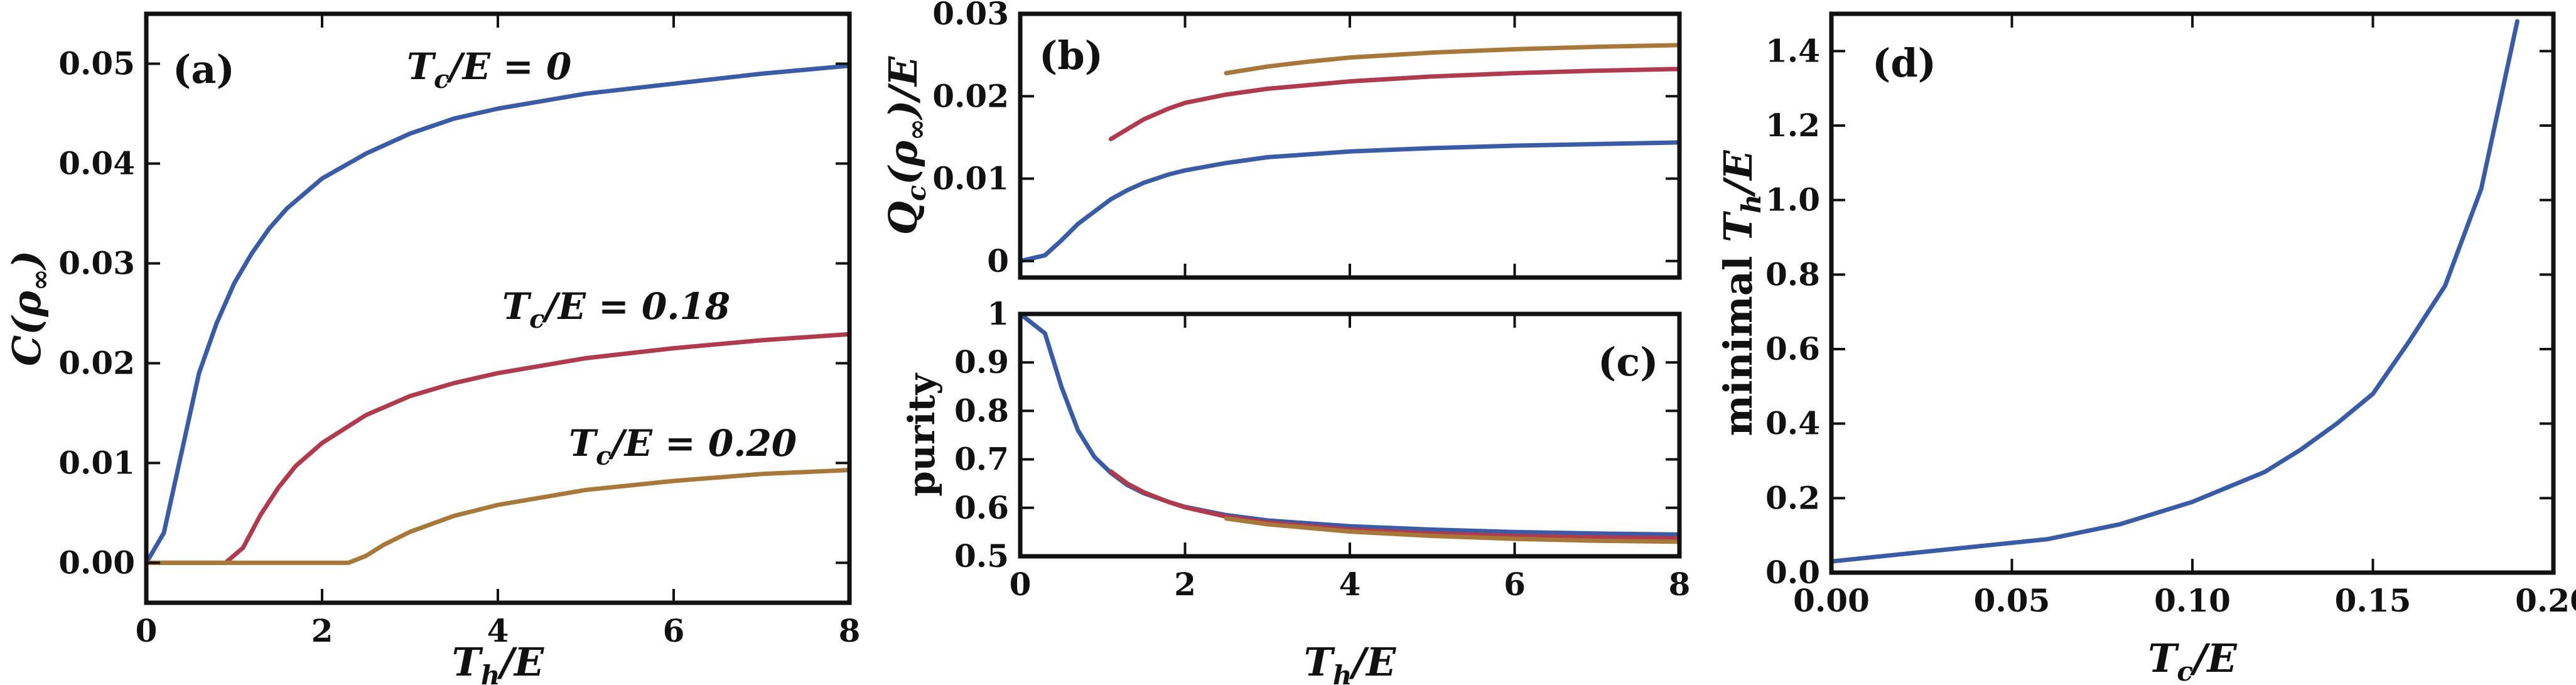 Image resolution: width=2576 pixels, height=685 pixels. Describe the element at coordinates (1185, 584) in the screenshot. I see `x-tick-label-c-1: 2` at that location.